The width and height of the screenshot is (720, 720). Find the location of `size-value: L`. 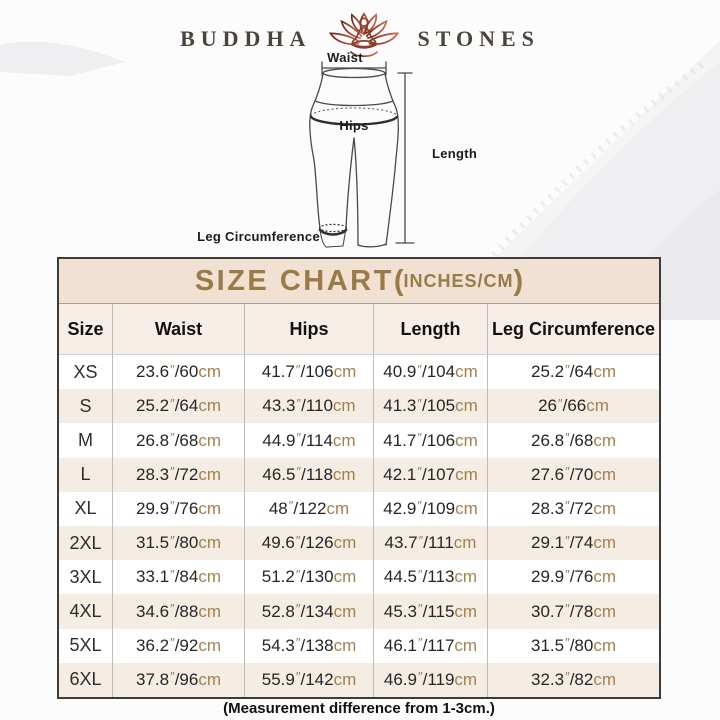

size-value: L is located at coordinates (86, 474).